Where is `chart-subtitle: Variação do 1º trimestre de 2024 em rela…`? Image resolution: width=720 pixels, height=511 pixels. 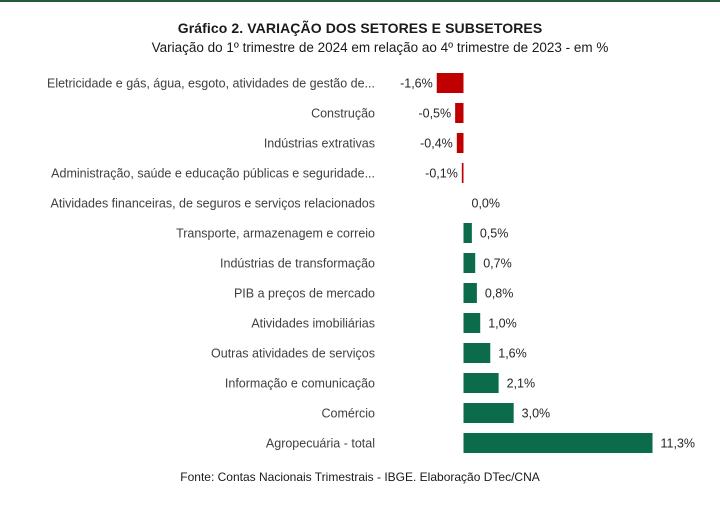 chart-subtitle: Variação do 1º trimestre de 2024 em rela… is located at coordinates (360, 47).